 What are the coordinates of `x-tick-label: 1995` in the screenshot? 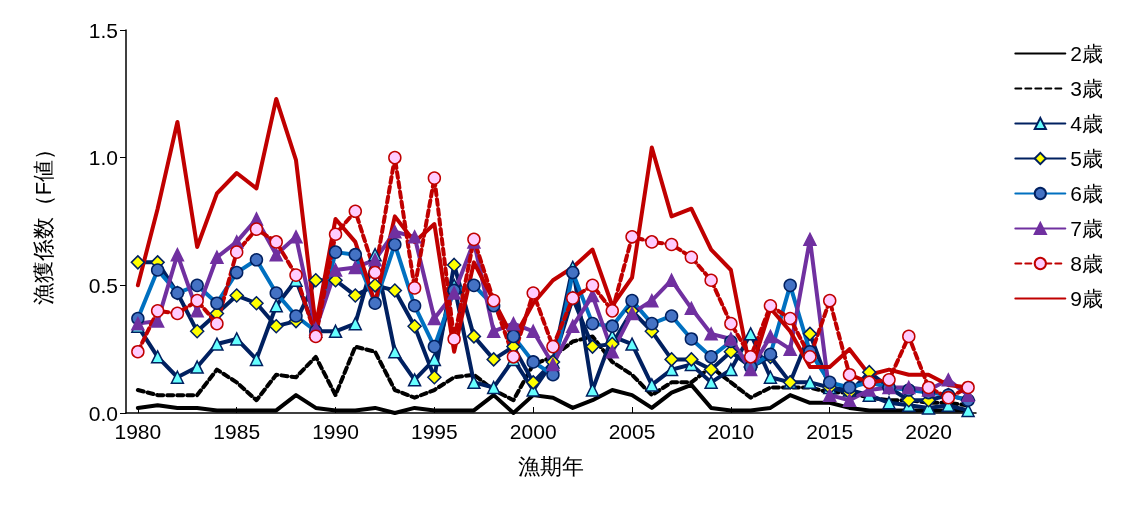 It's located at (434, 431).